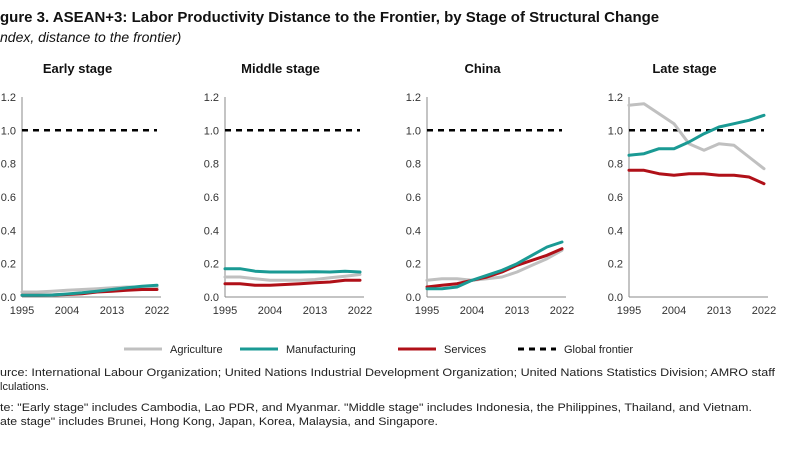 The image size is (800, 450). I want to click on legend-label: Global frontier, so click(598, 350).